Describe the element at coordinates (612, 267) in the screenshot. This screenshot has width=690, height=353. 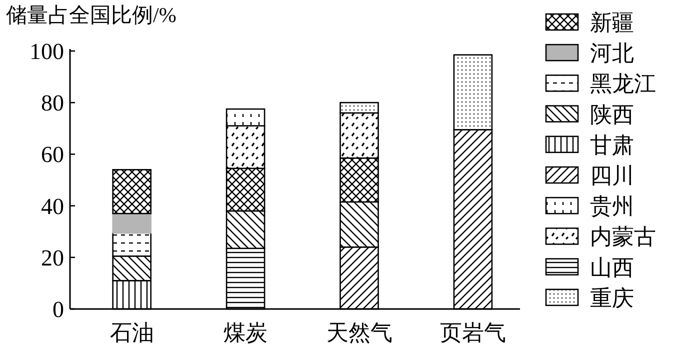
I see `legend-label: 山西` at that location.